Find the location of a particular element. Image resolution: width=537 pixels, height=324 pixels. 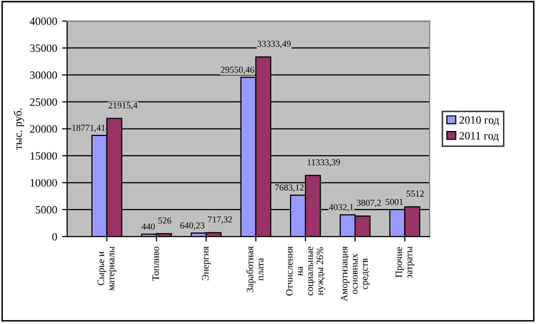

data-label: 18771,41 is located at coordinates (88, 128).